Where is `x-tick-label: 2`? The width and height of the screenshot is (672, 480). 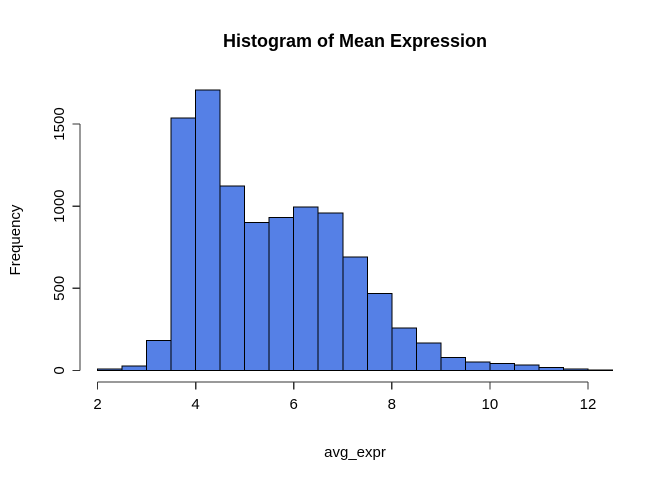 x-tick-label: 2 is located at coordinates (97, 404).